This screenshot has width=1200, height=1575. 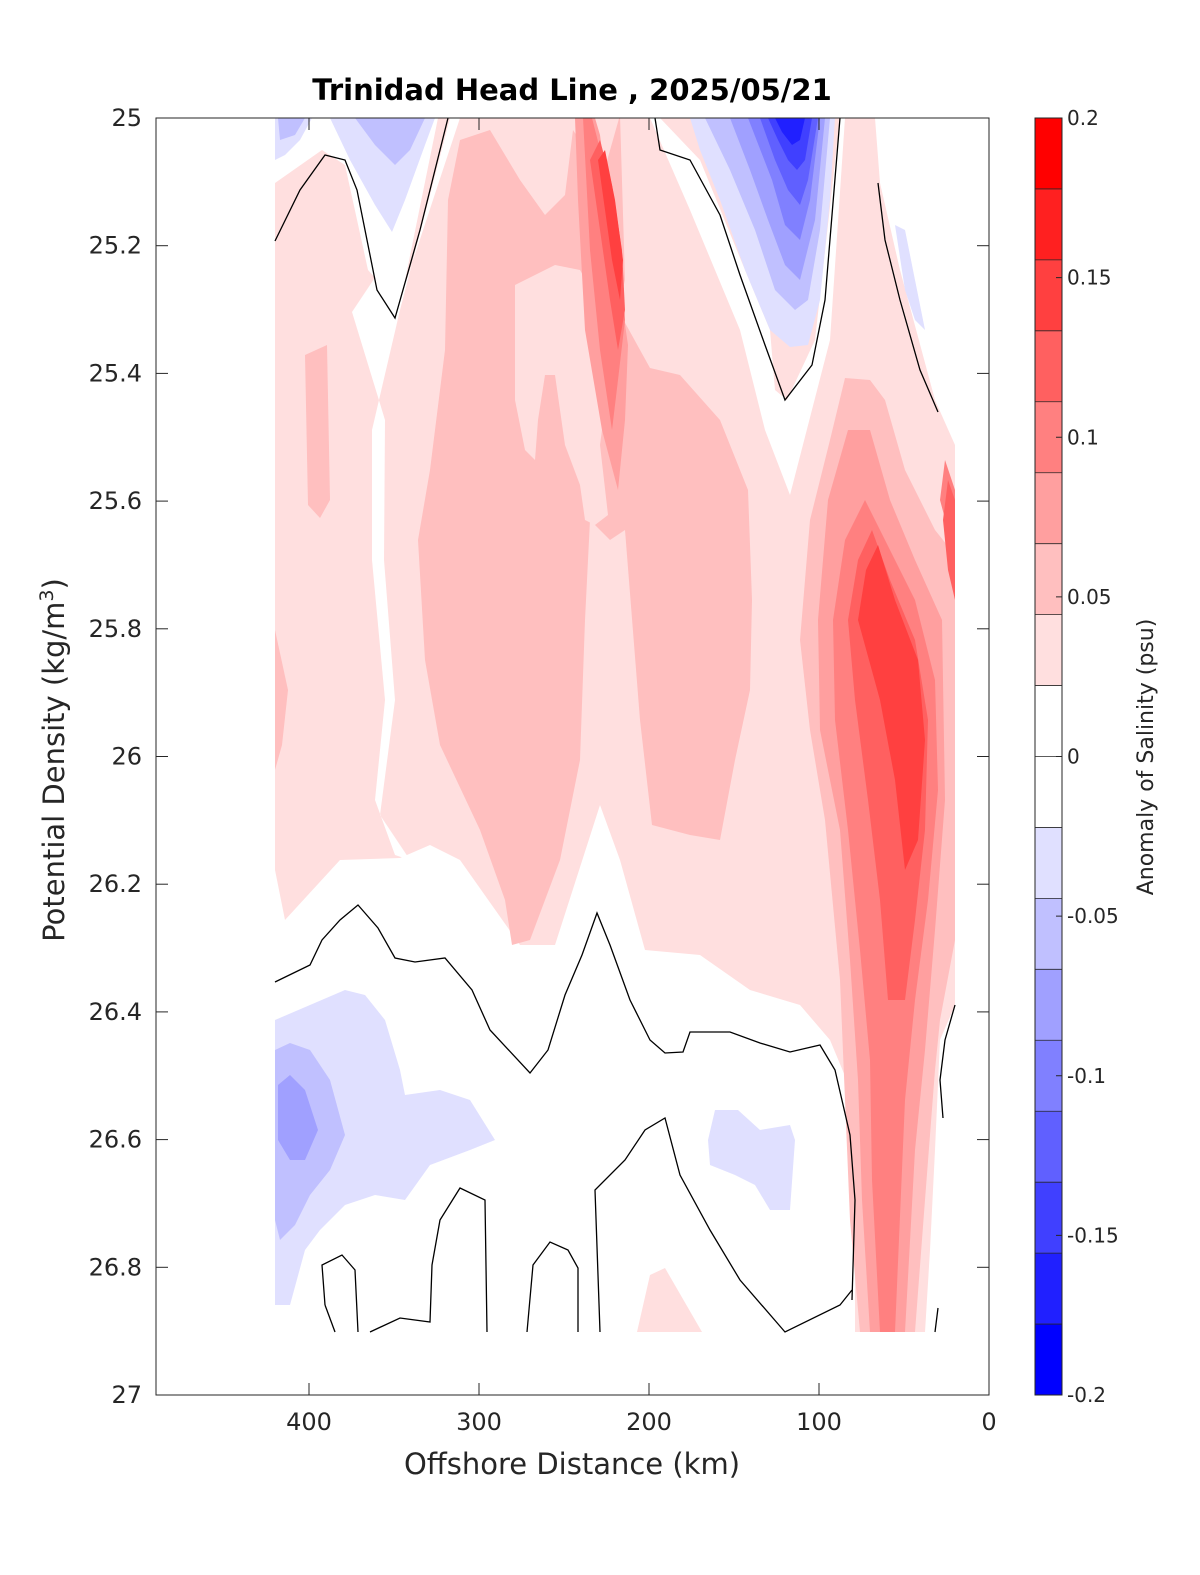 What do you see at coordinates (298, 1117) in the screenshot?
I see `contour-band-neg-0.075-e` at bounding box center [298, 1117].